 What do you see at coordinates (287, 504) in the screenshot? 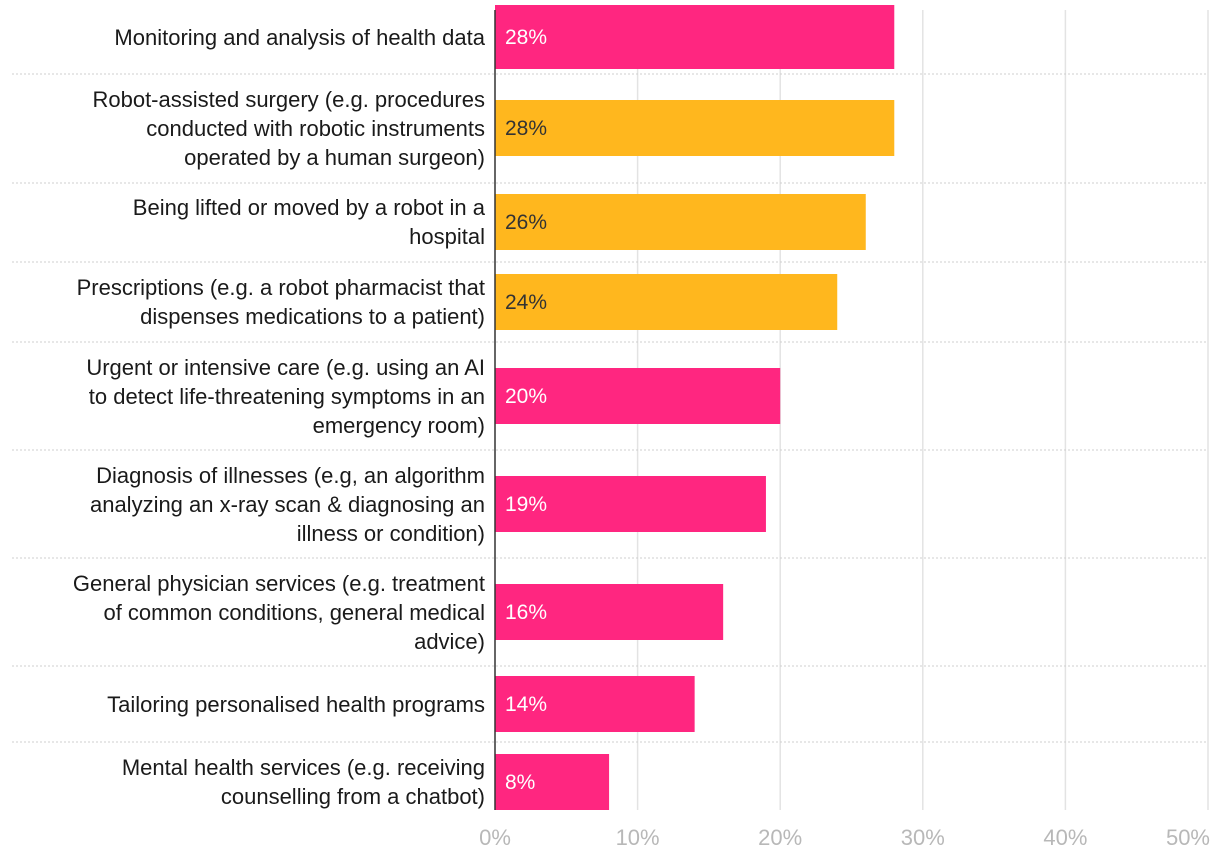
I see `category-label-line: analyzing an x-ray scan & diagnosing an` at bounding box center [287, 504].